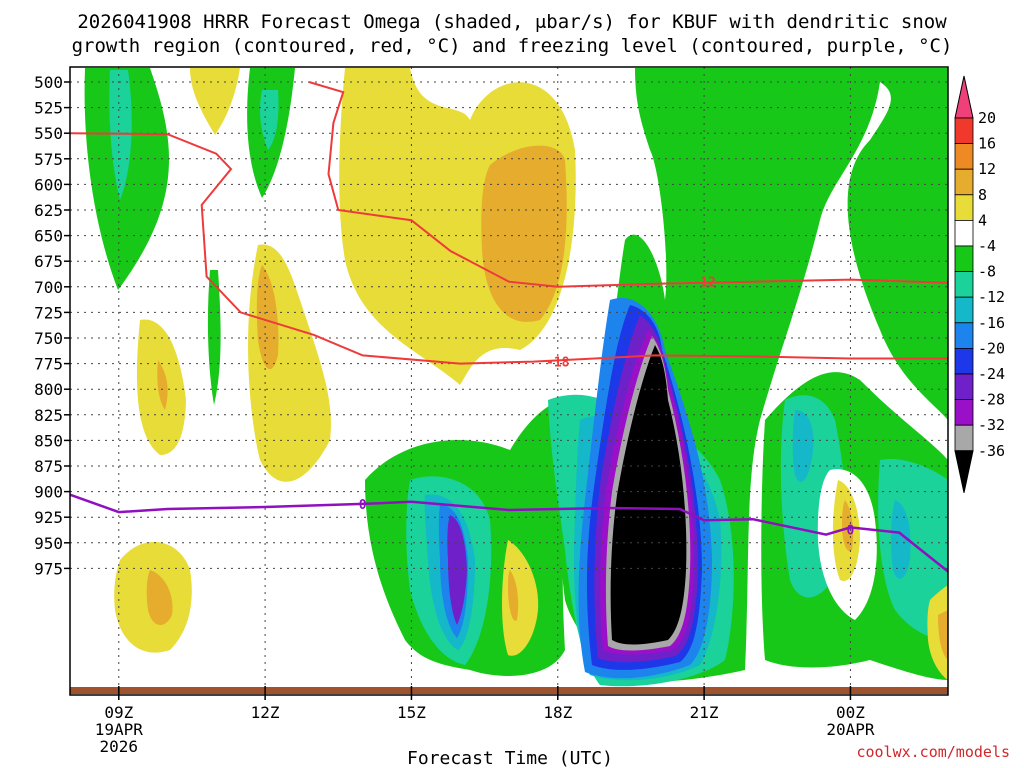 The image size is (1024, 768). I want to click on y-tick-label: 500, so click(48, 82).